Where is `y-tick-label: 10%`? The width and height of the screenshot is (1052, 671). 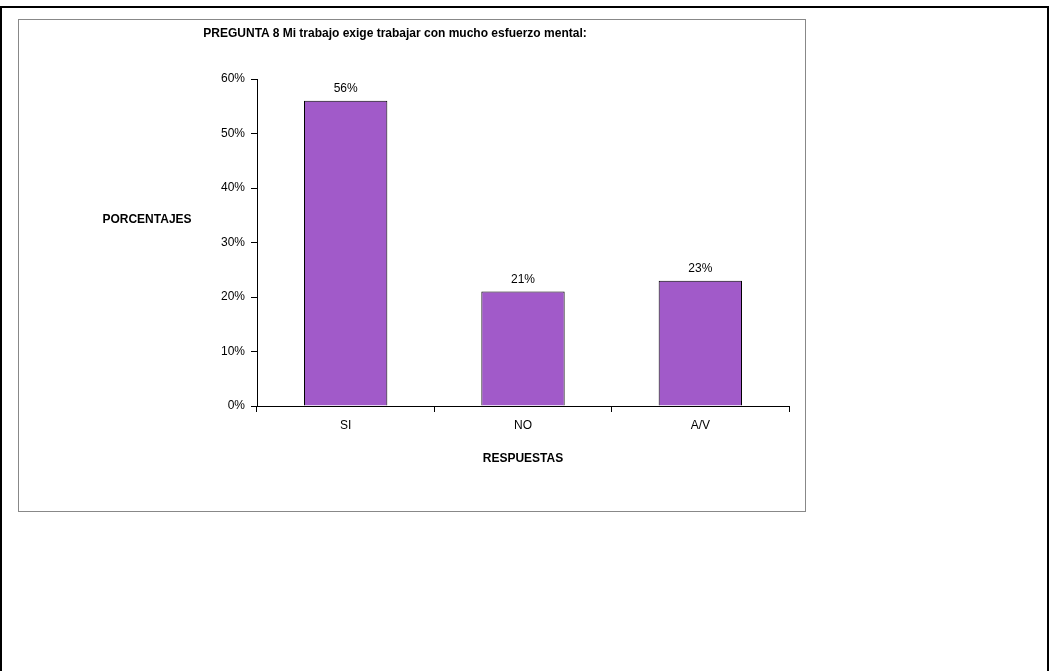 y-tick-label: 10% is located at coordinates (233, 350).